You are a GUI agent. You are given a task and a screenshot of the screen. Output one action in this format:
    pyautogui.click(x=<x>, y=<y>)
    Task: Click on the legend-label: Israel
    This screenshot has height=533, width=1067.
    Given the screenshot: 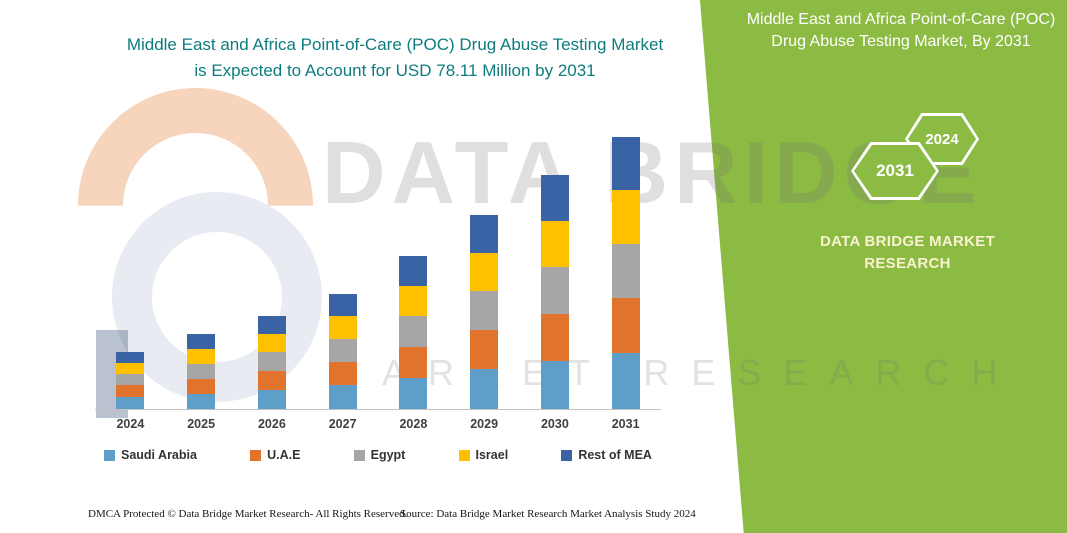 What is the action you would take?
    pyautogui.click(x=492, y=455)
    